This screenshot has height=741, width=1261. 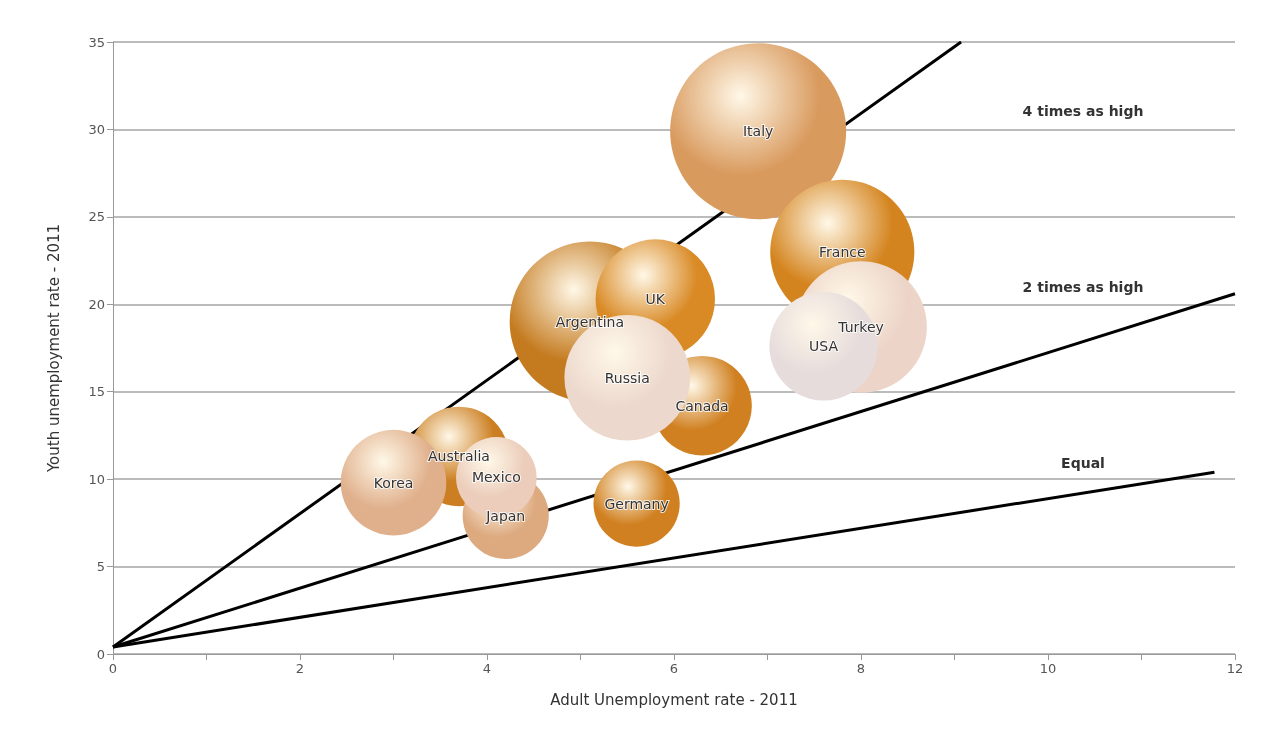 I want to click on x-tick-label: 8, so click(x=861, y=668).